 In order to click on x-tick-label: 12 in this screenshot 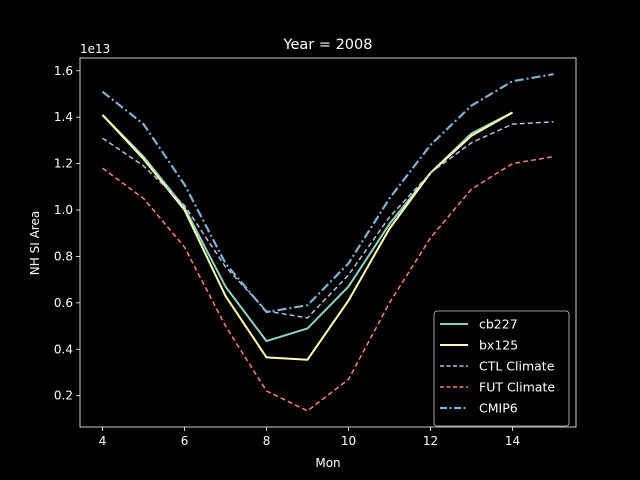, I will do `click(430, 441)`.